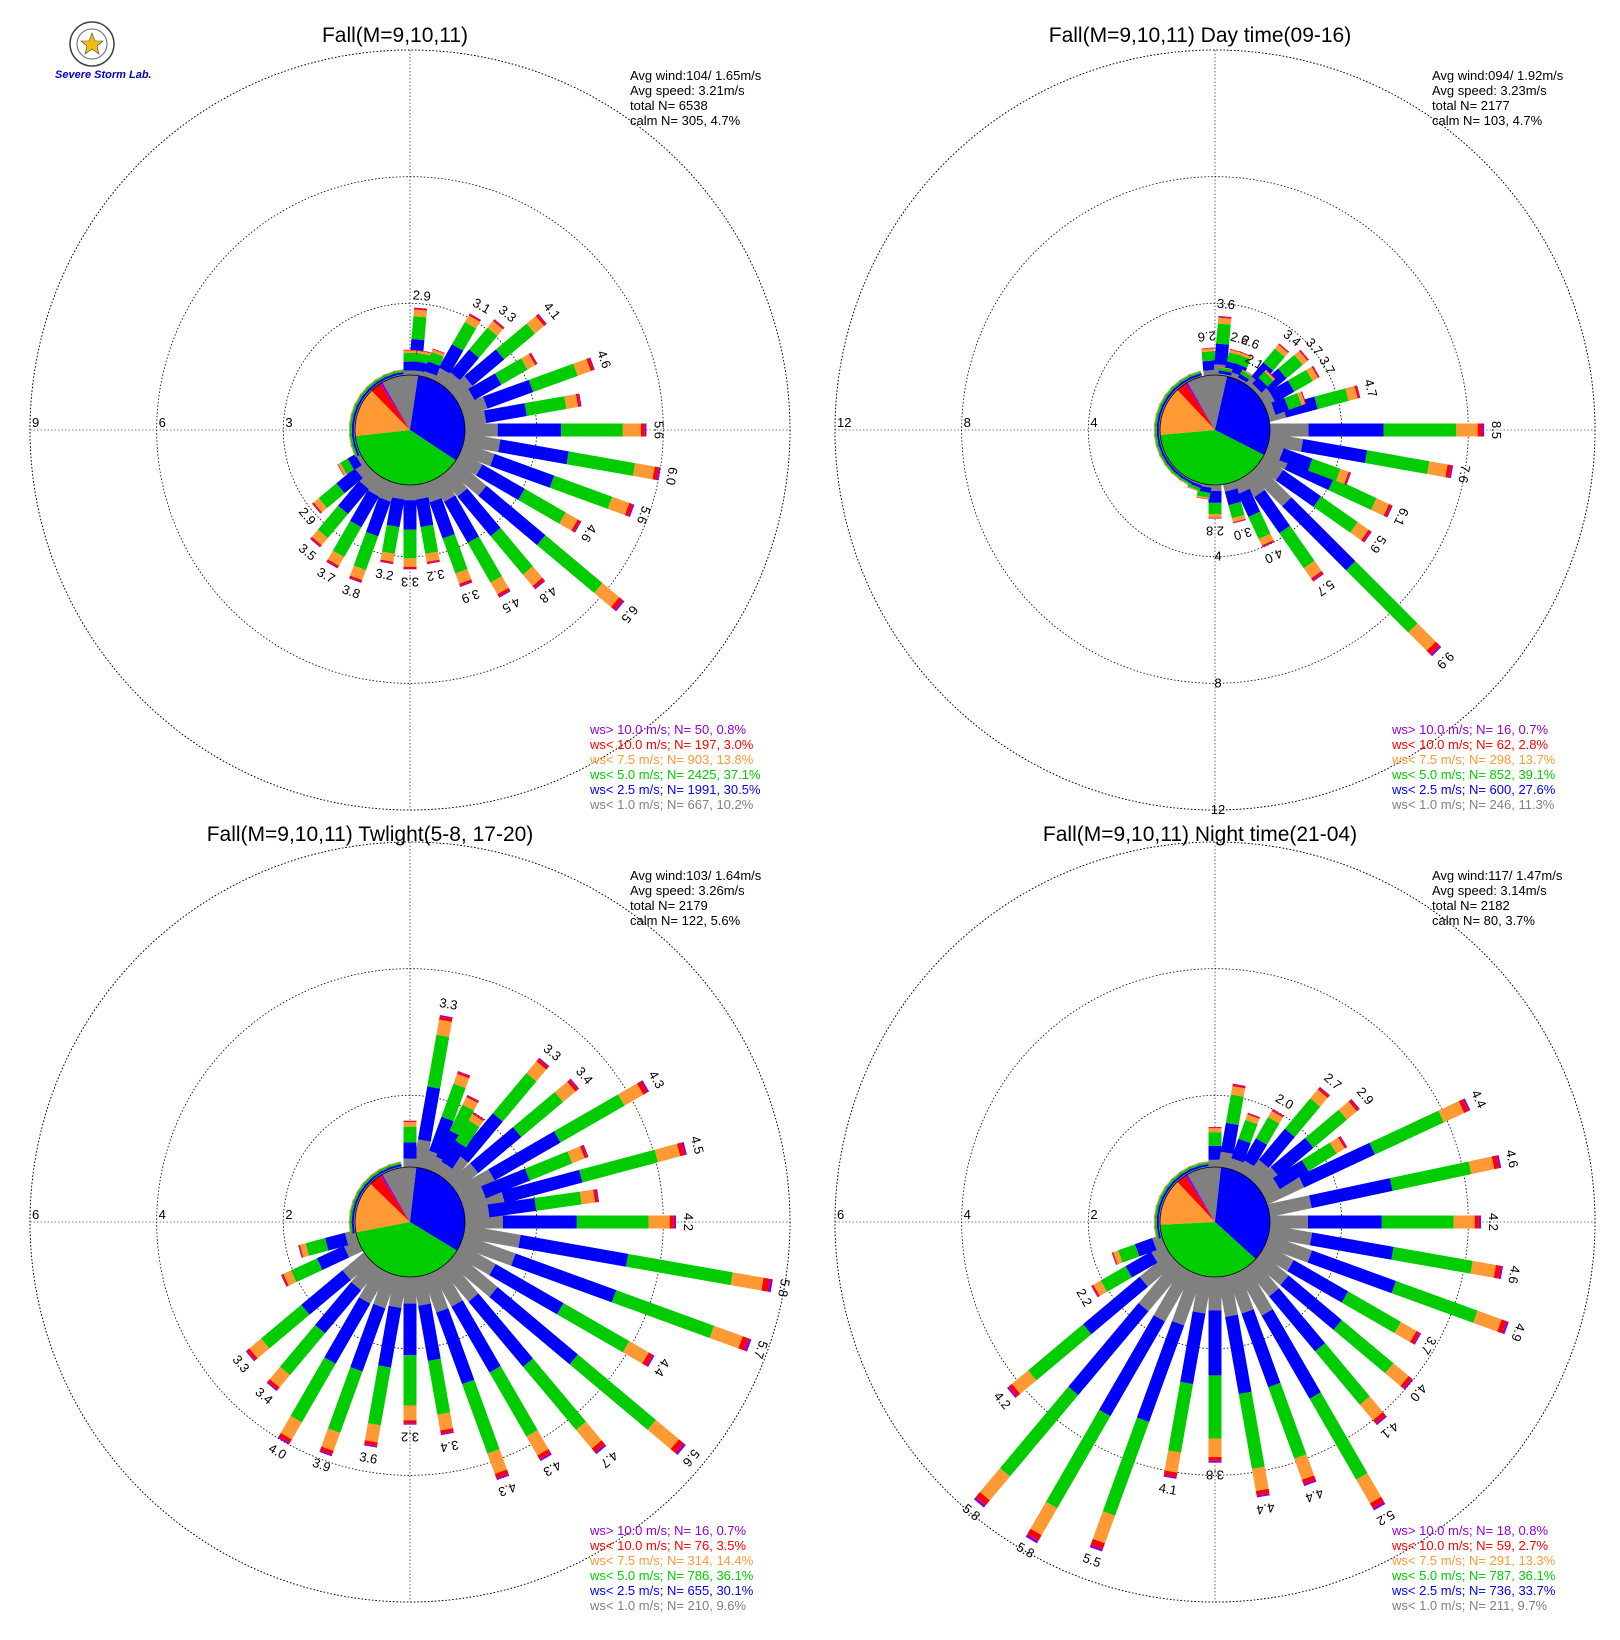  What do you see at coordinates (687, 890) in the screenshot?
I see `stats-line: Avg speed: 3.26m/s` at bounding box center [687, 890].